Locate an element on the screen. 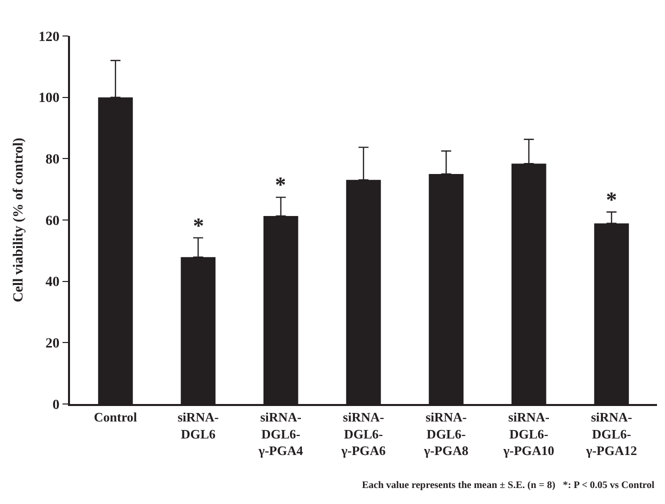 This screenshot has width=665, height=504. y-tick-label: 80 is located at coordinates (52, 160).